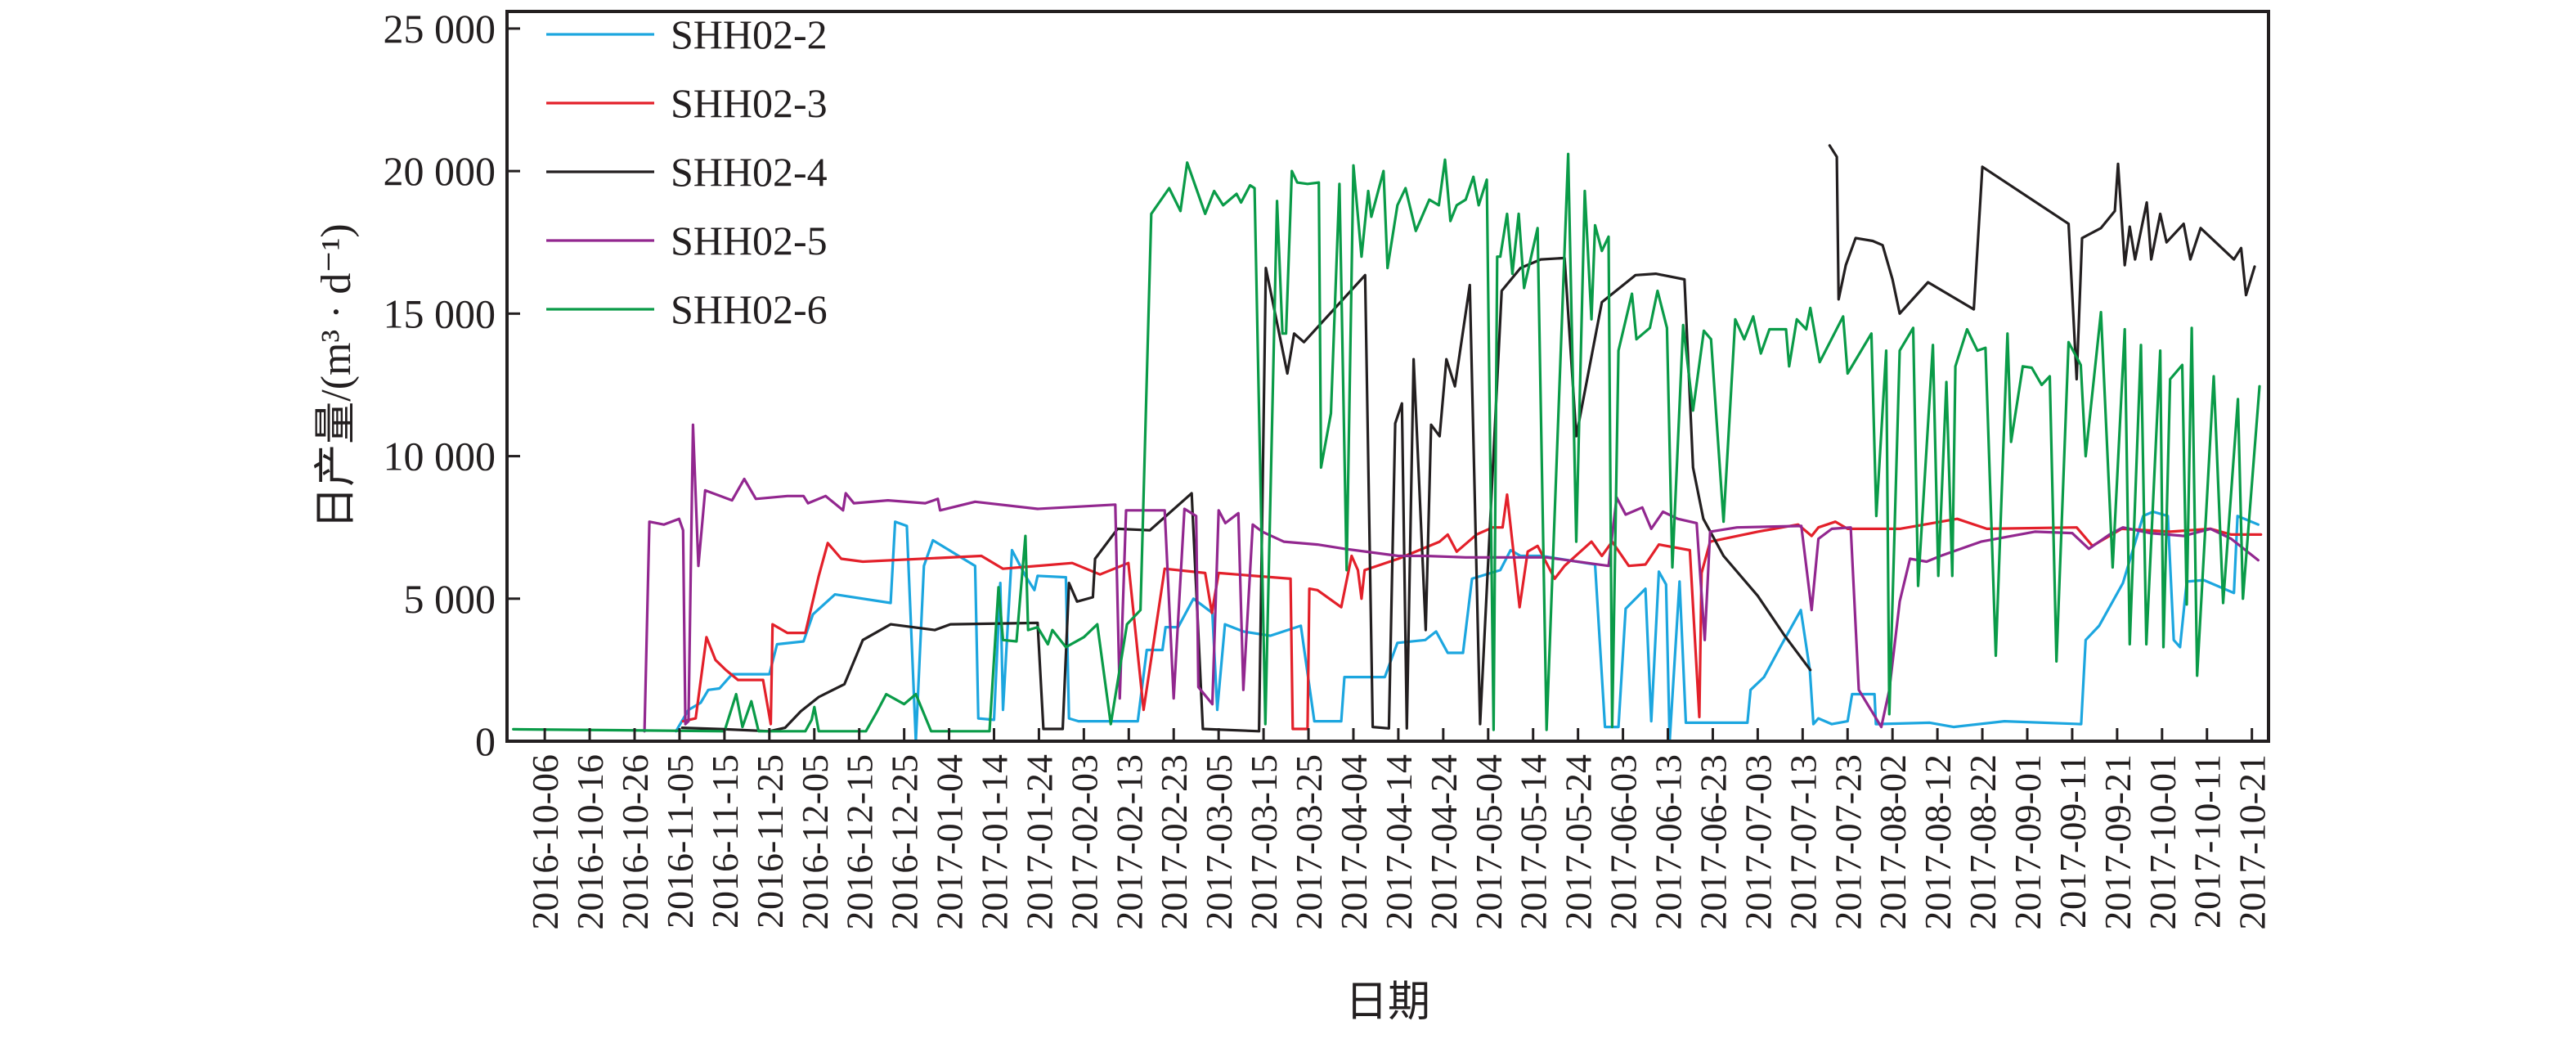  I want to click on x-tick-label: 2017-02-13, so click(1129, 842).